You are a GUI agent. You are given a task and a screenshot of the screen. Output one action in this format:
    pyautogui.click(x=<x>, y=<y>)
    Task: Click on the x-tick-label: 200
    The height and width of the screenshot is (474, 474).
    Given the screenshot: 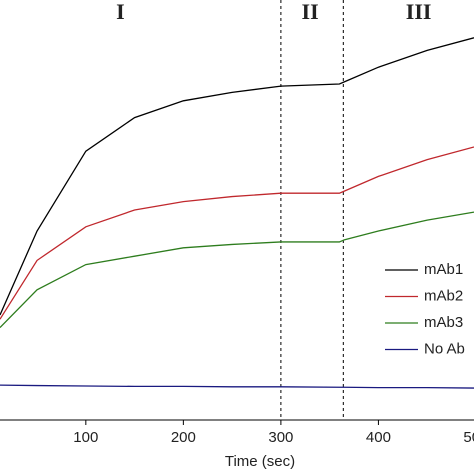 What is the action you would take?
    pyautogui.click(x=183, y=437)
    